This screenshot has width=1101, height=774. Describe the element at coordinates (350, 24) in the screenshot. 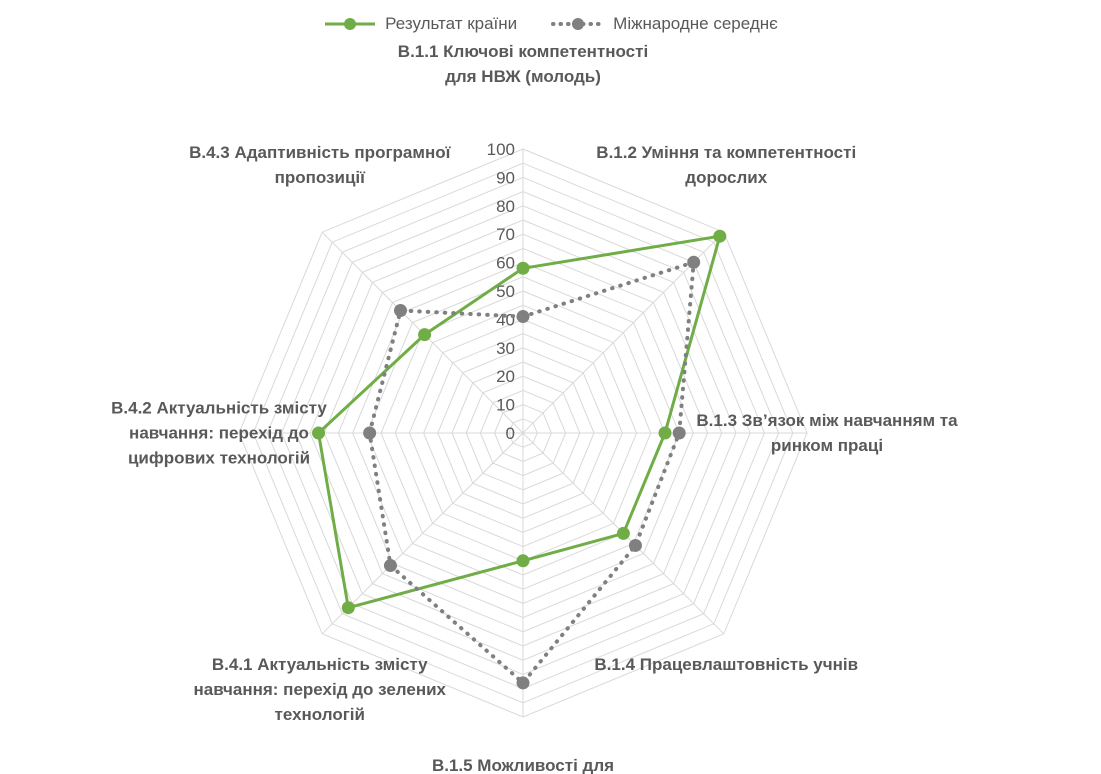

I see `legend-marker-country` at that location.